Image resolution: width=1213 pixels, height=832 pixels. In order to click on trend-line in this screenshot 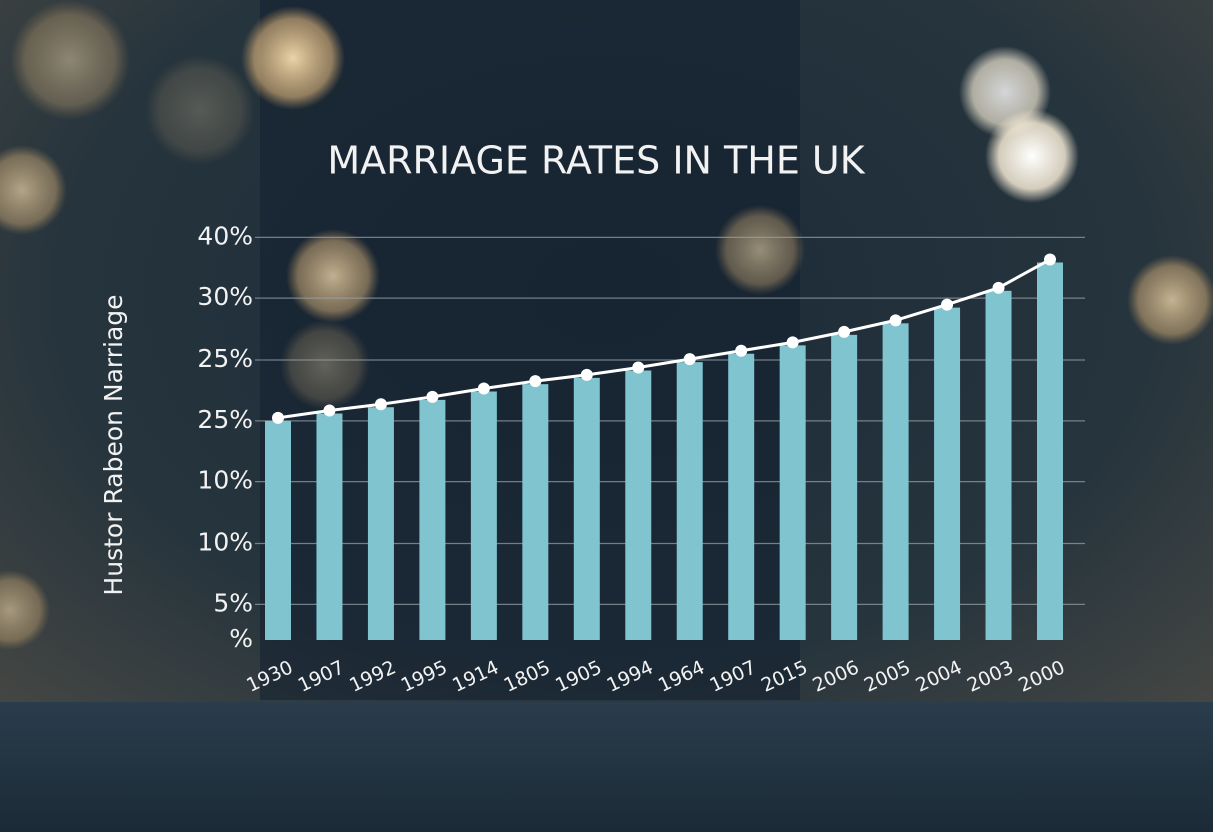, I will do `click(664, 339)`.